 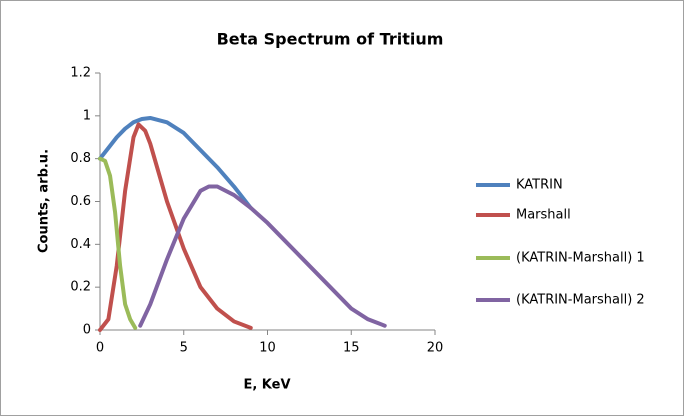 What do you see at coordinates (184, 348) in the screenshot?
I see `x-tick-label: 5` at bounding box center [184, 348].